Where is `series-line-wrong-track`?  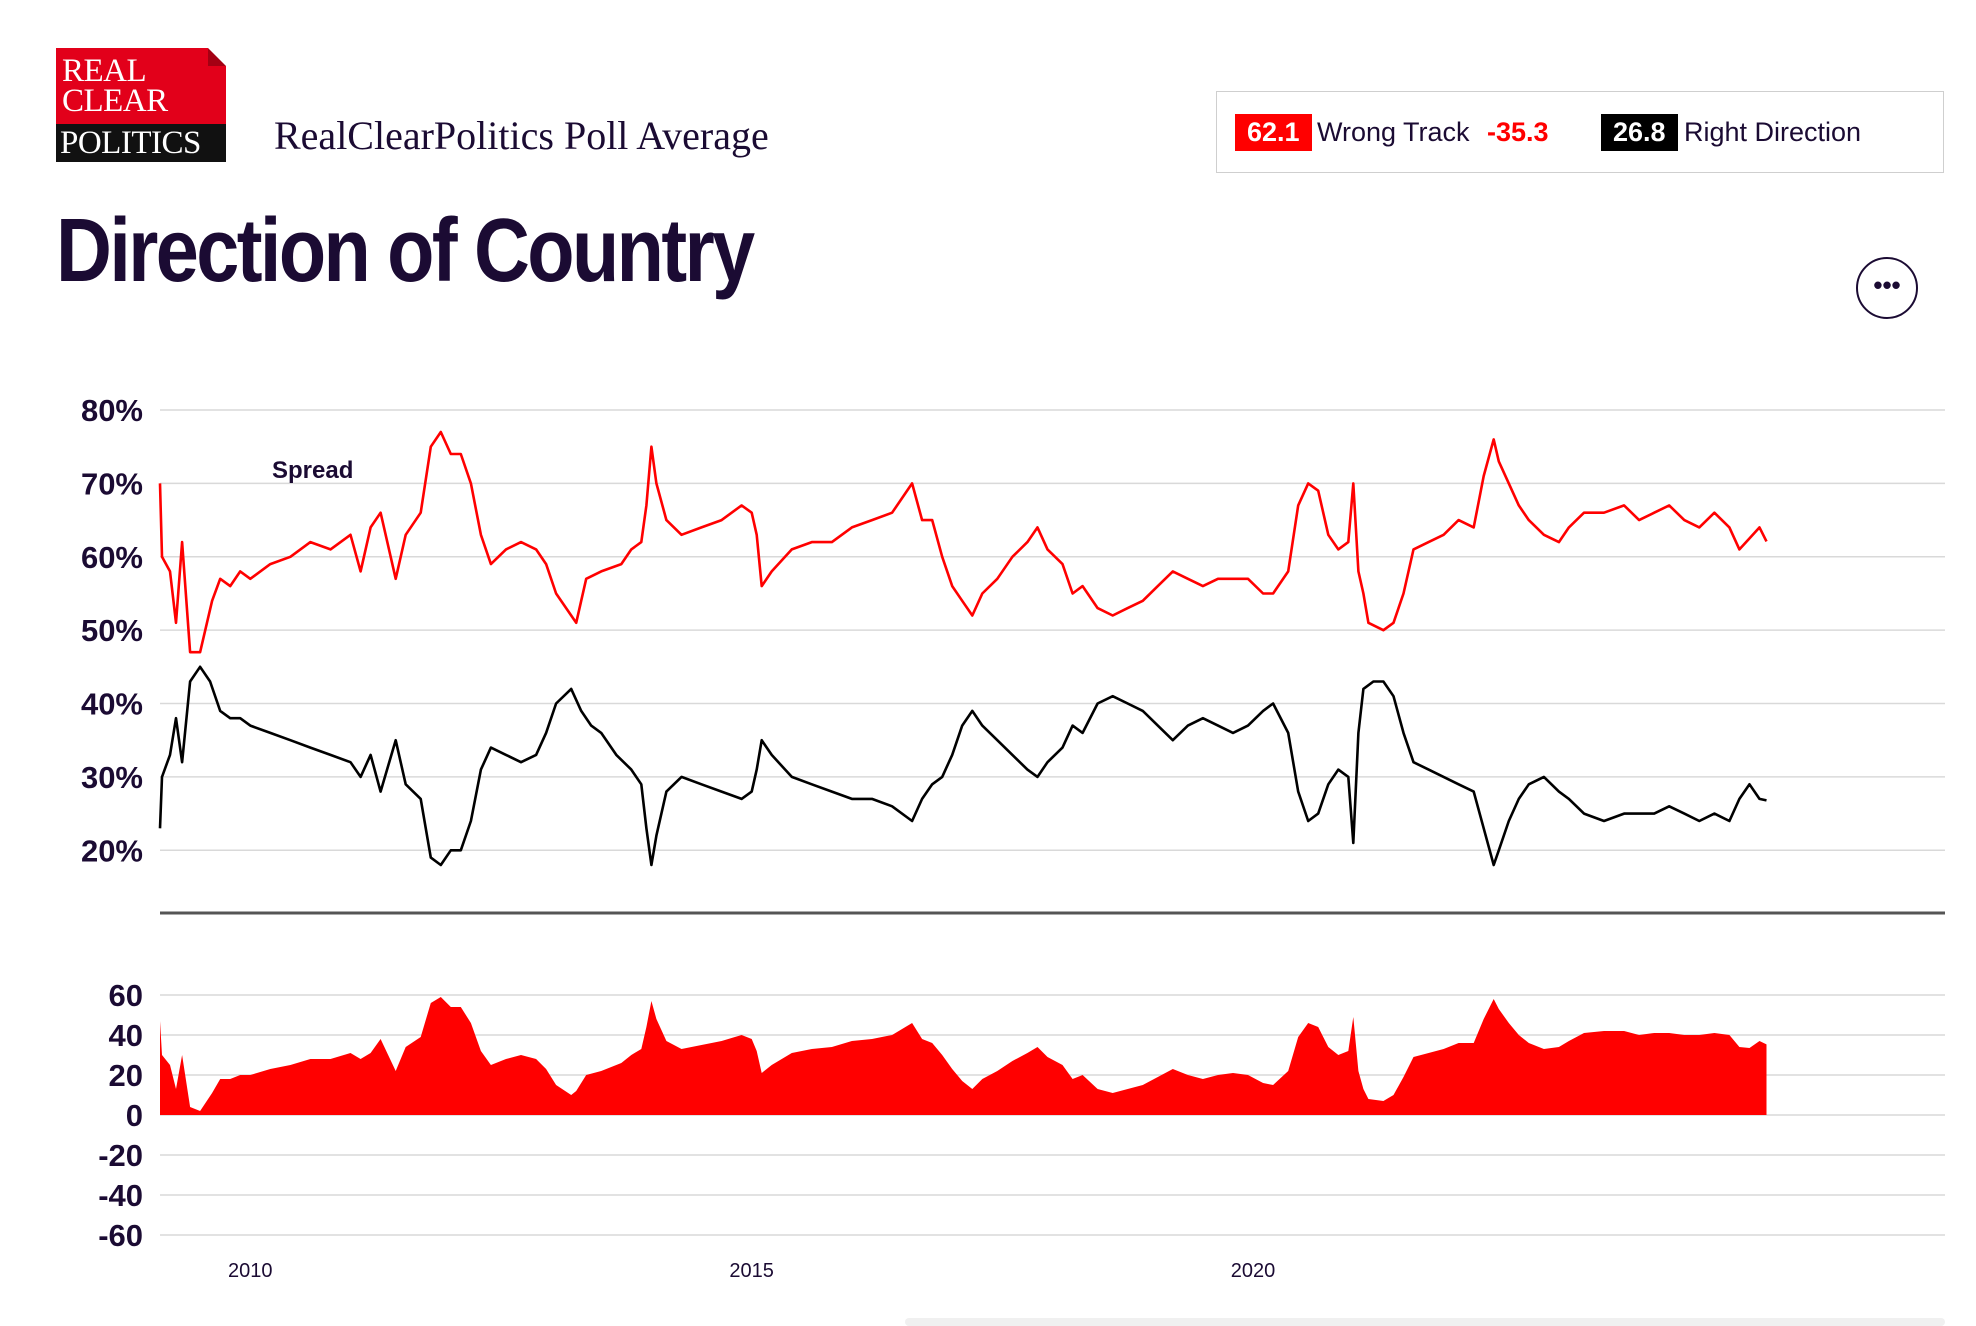 series-line-wrong-track is located at coordinates (963, 542).